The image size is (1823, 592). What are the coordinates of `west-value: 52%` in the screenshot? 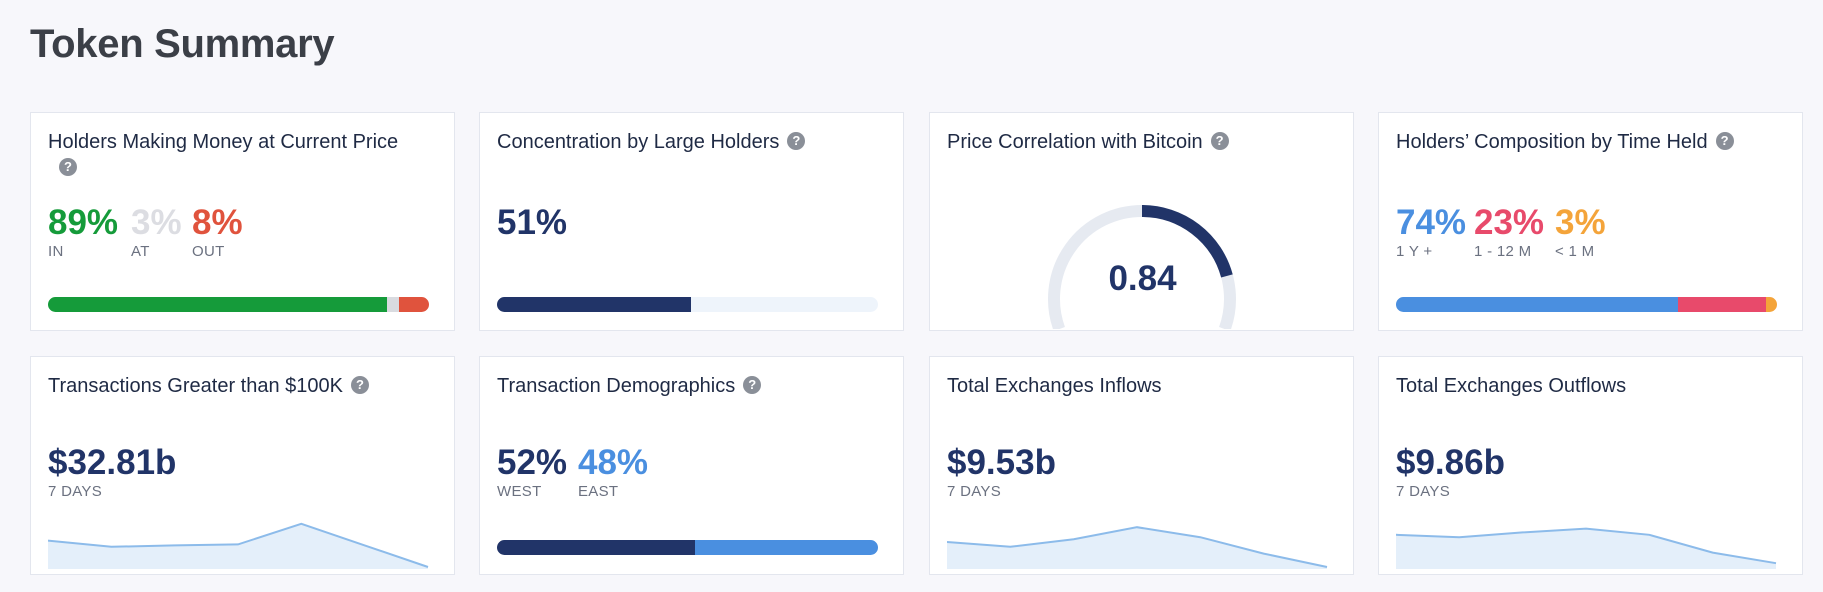 It's located at (532, 462).